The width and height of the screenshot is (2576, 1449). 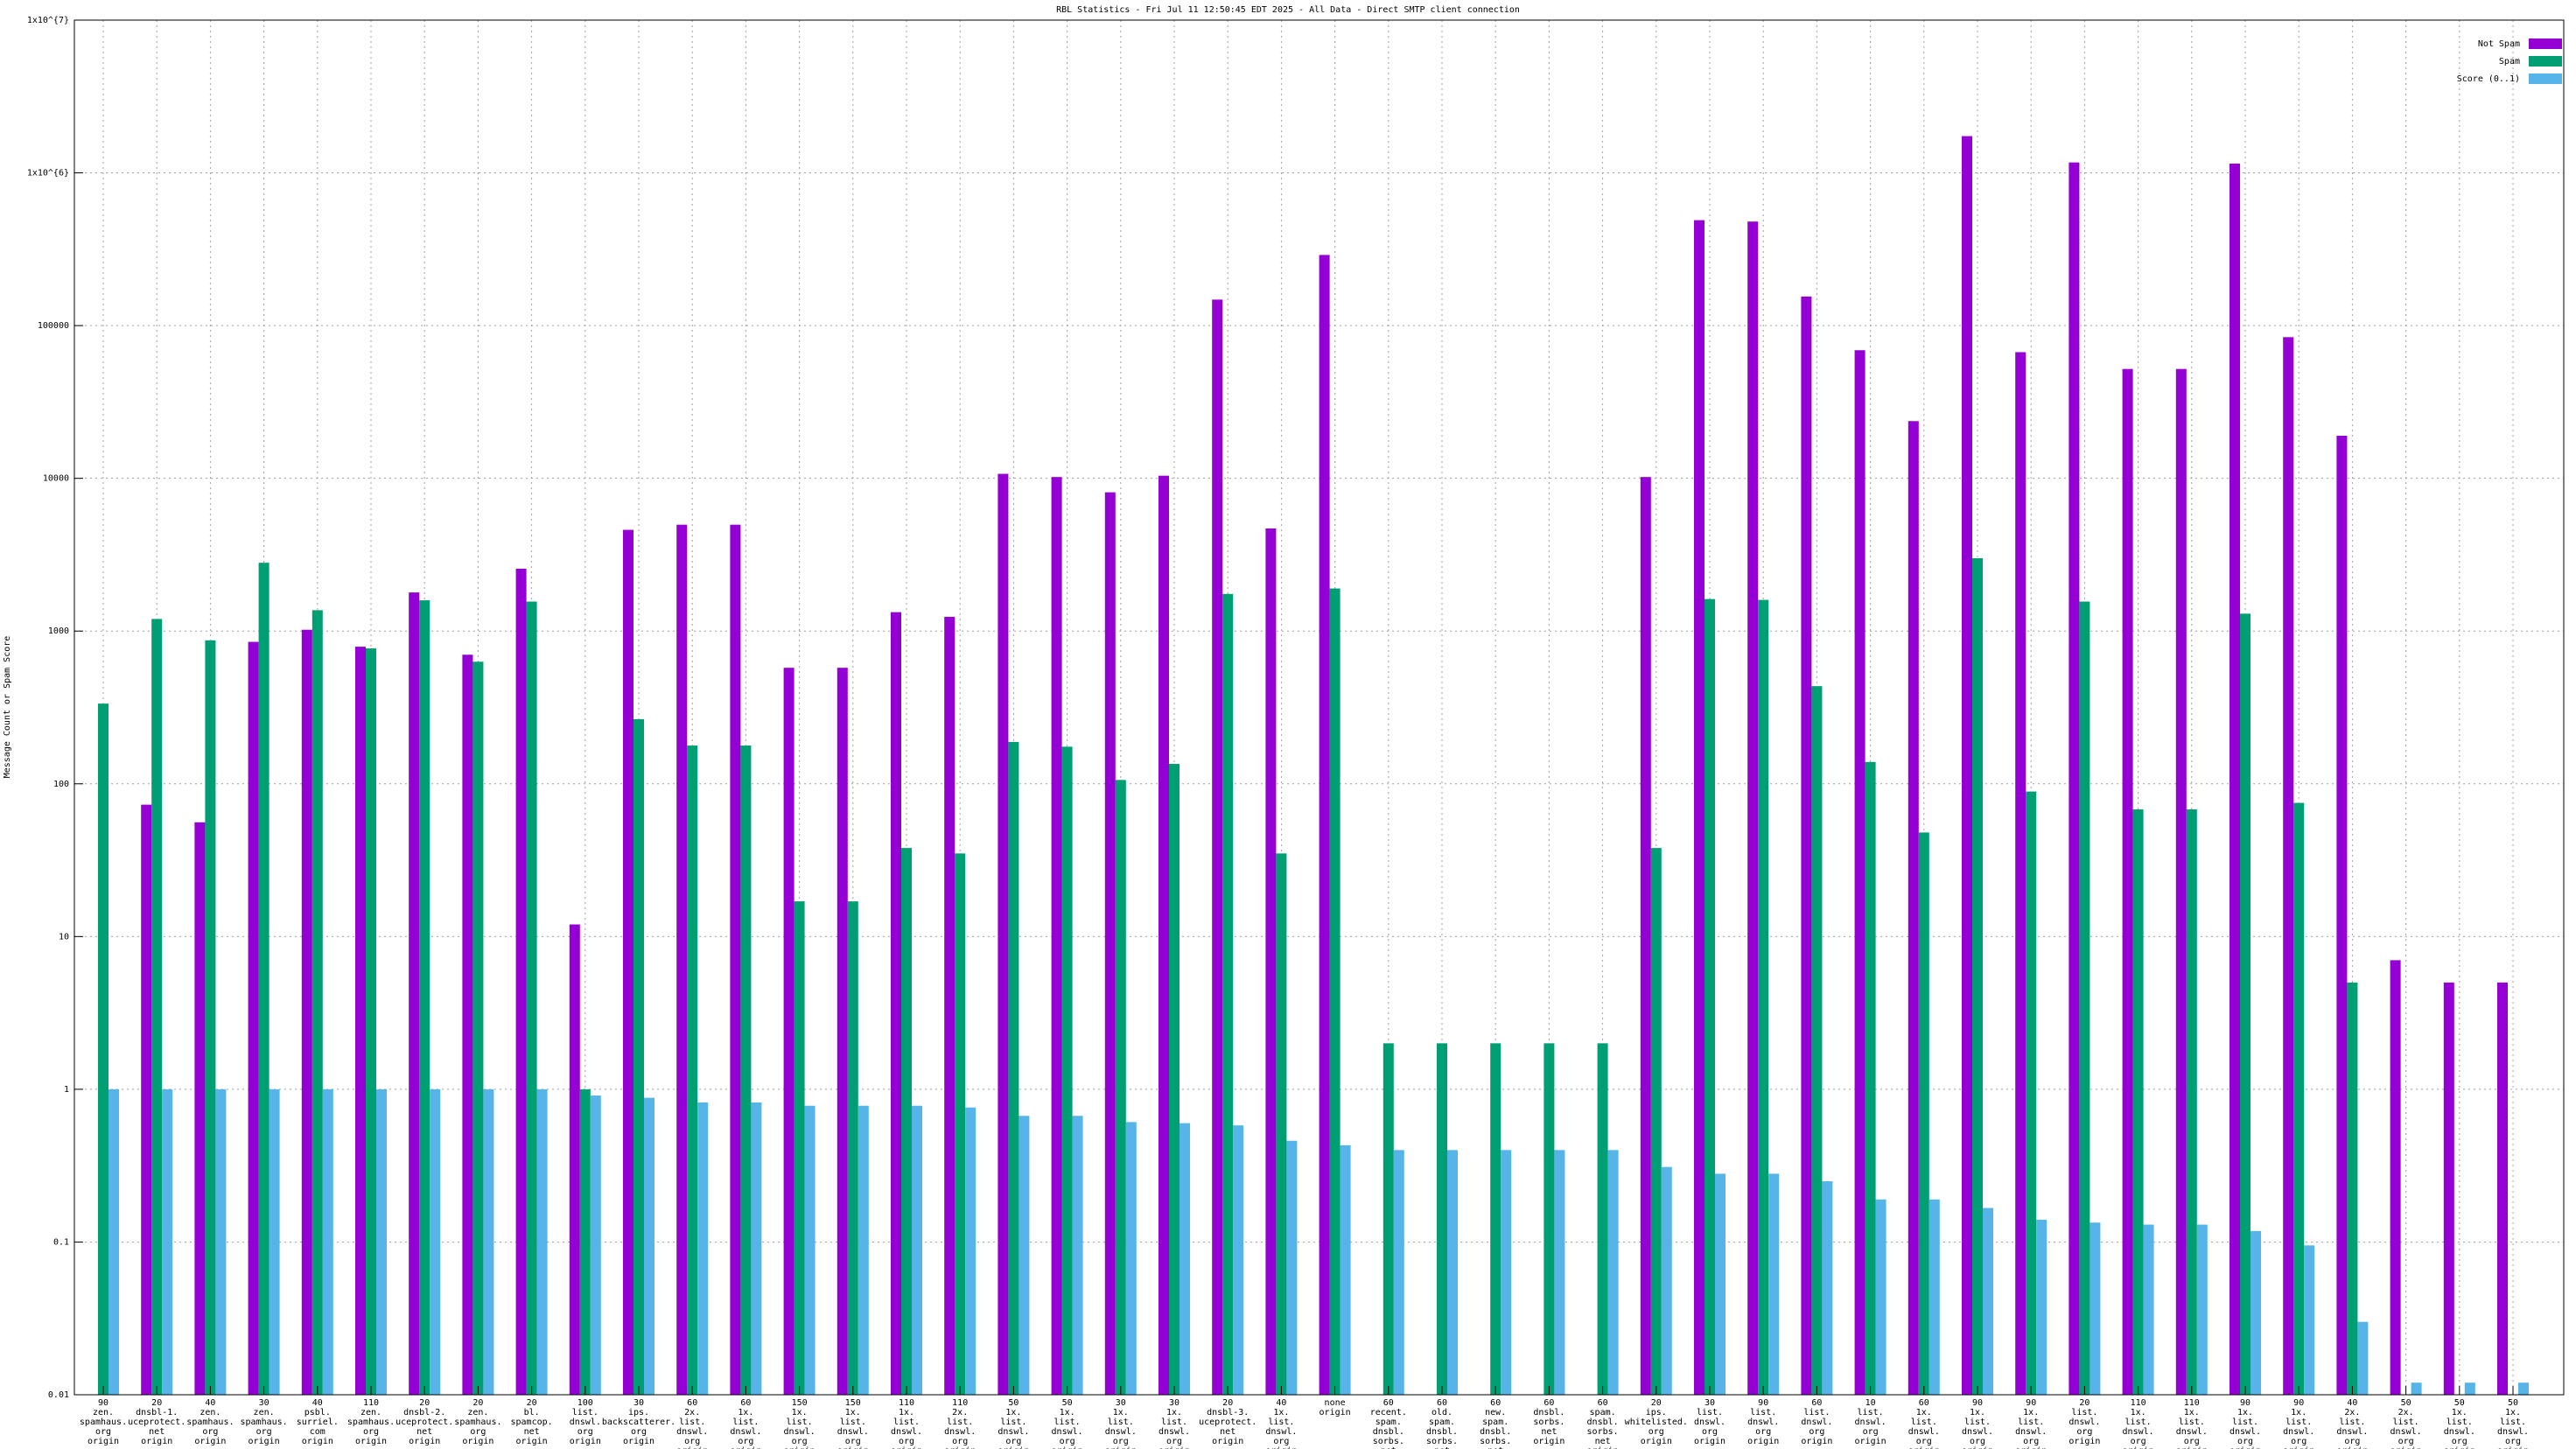 I want to click on x-tick-label: 30 zen. spamhaus. org origin, so click(x=264, y=1422).